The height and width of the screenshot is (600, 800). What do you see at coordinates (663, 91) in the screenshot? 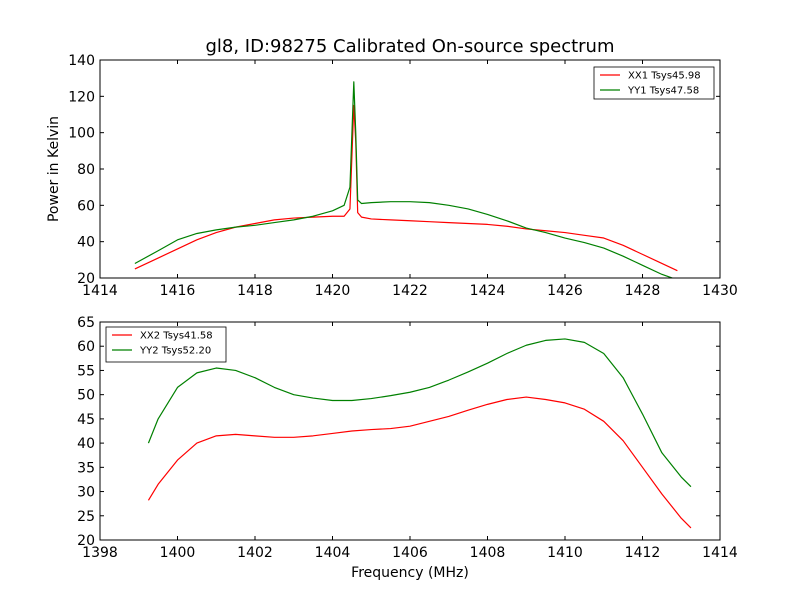
I see `top-legend-label-1: YY1 Tsys47.58` at bounding box center [663, 91].